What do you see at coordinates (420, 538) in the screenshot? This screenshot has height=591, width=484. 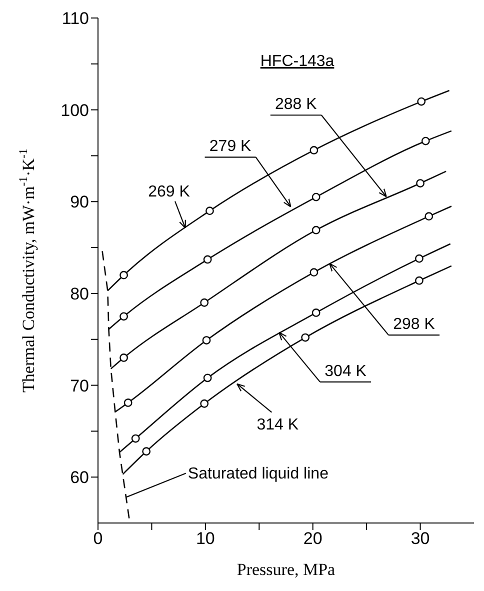 I see `x-tick-label: 30` at bounding box center [420, 538].